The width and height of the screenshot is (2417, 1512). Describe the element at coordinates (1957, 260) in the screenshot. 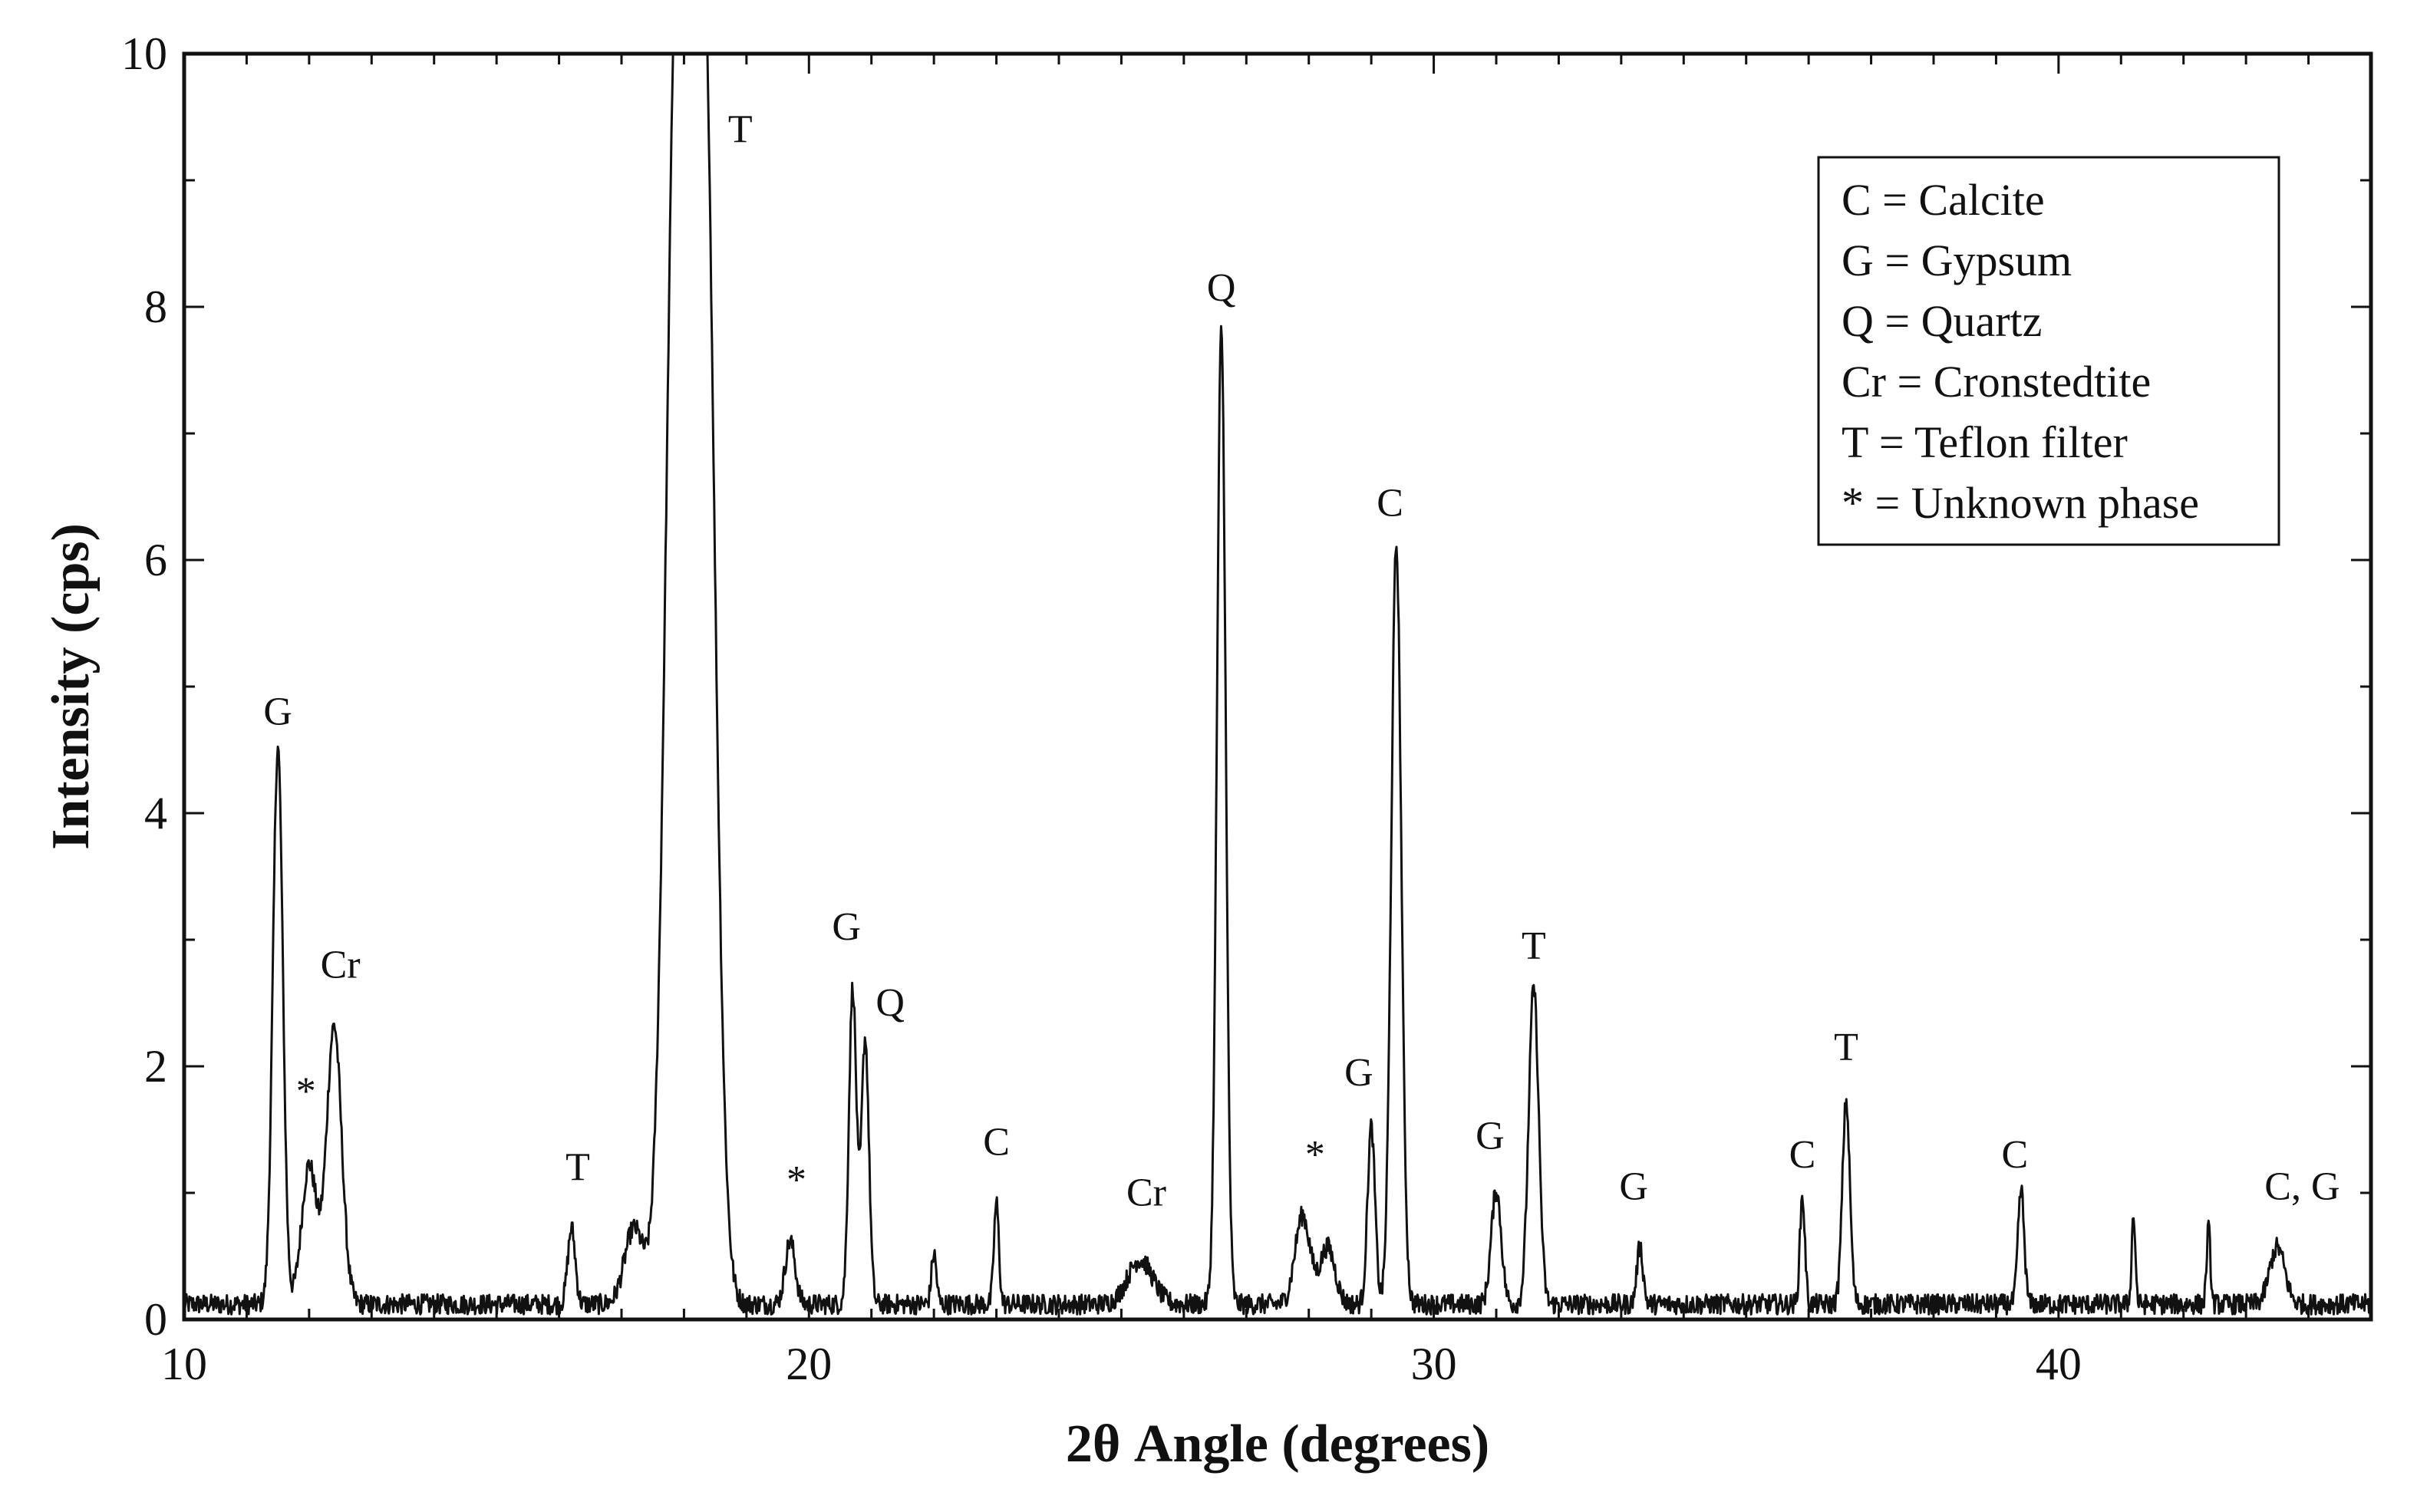

I see `legend-entry-gypsum: G = Gypsum` at that location.